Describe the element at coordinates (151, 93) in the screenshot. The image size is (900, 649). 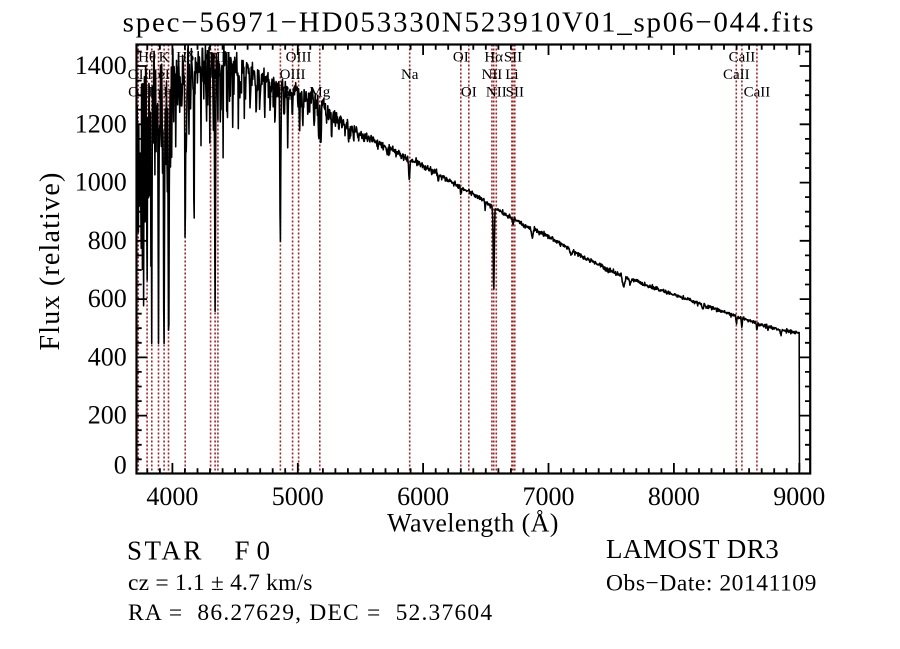
I see `svg-text: Hη` at that location.